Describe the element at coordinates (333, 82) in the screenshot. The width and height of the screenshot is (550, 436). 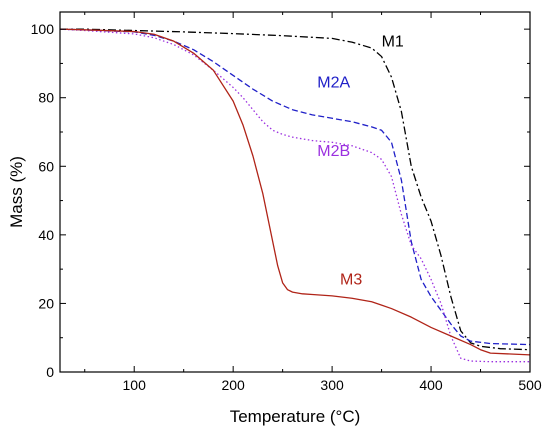
I see `series-label-m2a: M2A` at that location.